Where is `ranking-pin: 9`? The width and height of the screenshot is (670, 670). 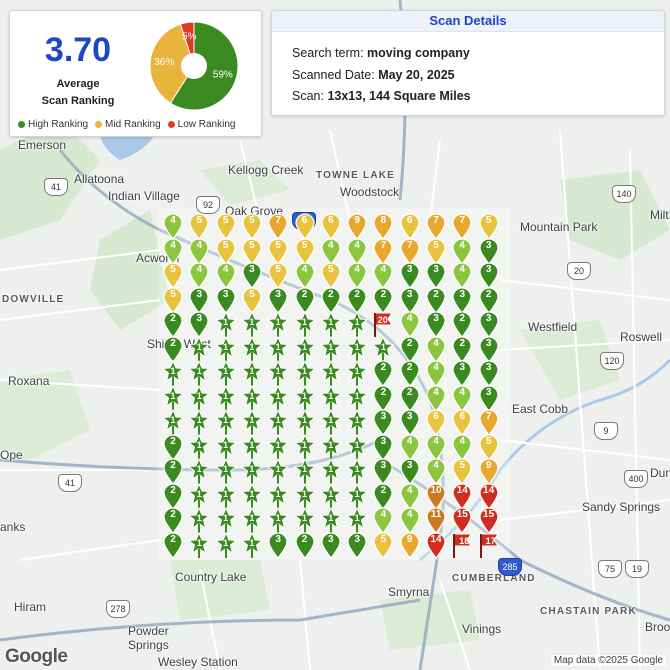
ranking-pin: 9 is located at coordinates (489, 471).